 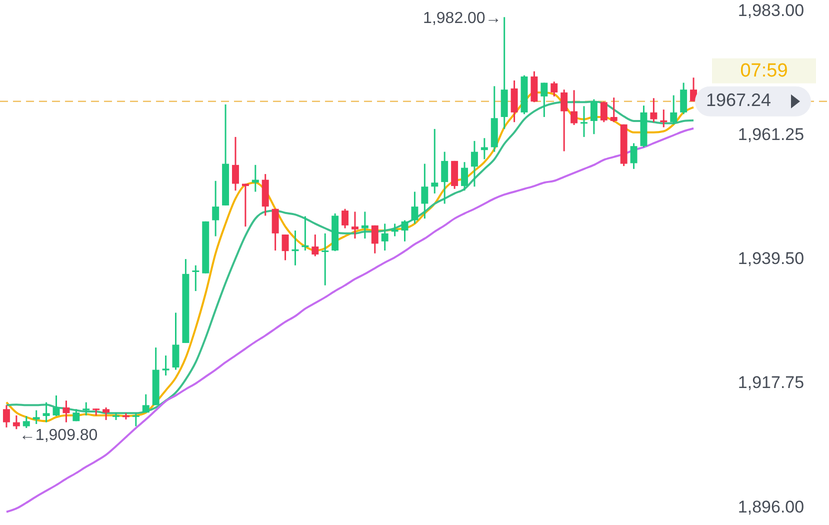 I want to click on y-tick-label: 1,961.25, so click(x=771, y=134).